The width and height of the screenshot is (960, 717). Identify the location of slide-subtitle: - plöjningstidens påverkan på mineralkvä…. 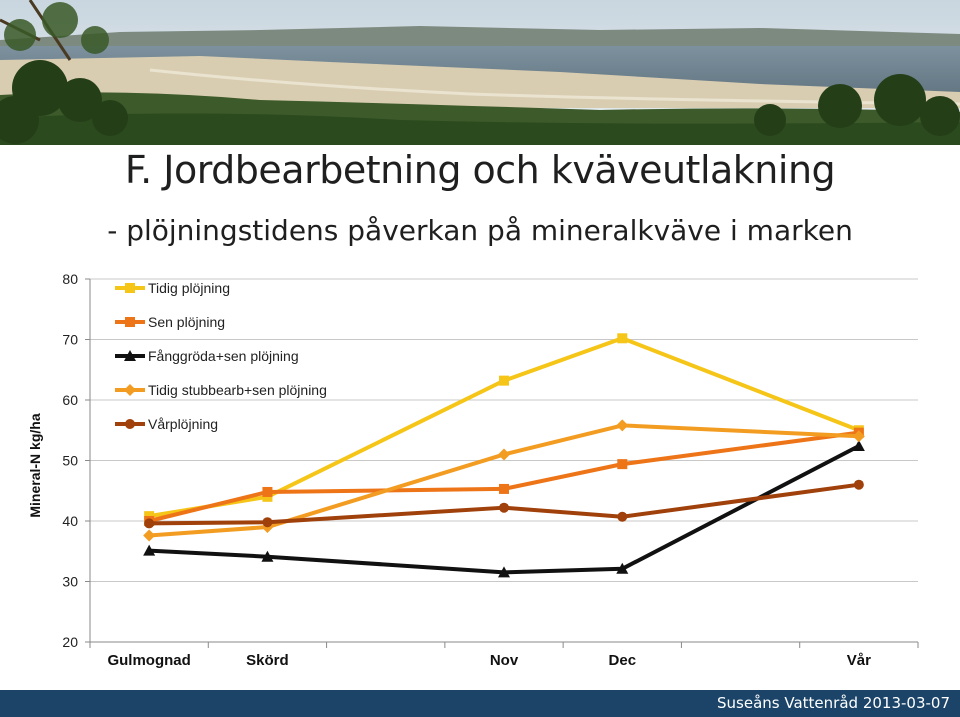
(480, 230).